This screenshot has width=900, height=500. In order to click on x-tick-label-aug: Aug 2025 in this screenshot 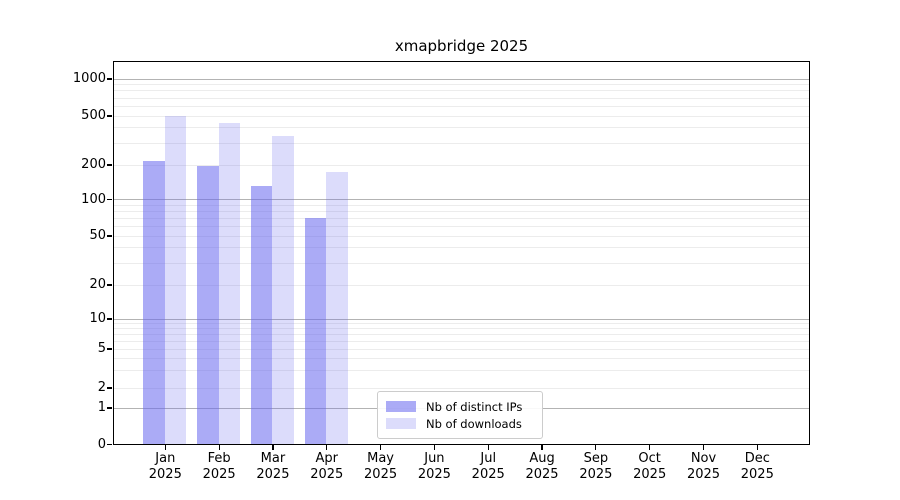, I will do `click(542, 467)`.